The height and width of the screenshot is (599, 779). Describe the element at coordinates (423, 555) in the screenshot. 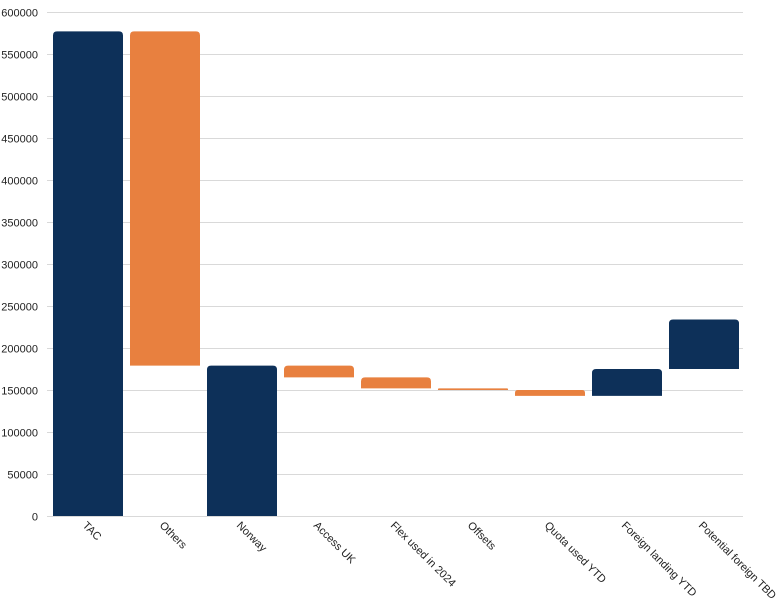

I see `x-category-label: Flex used in 2024` at that location.